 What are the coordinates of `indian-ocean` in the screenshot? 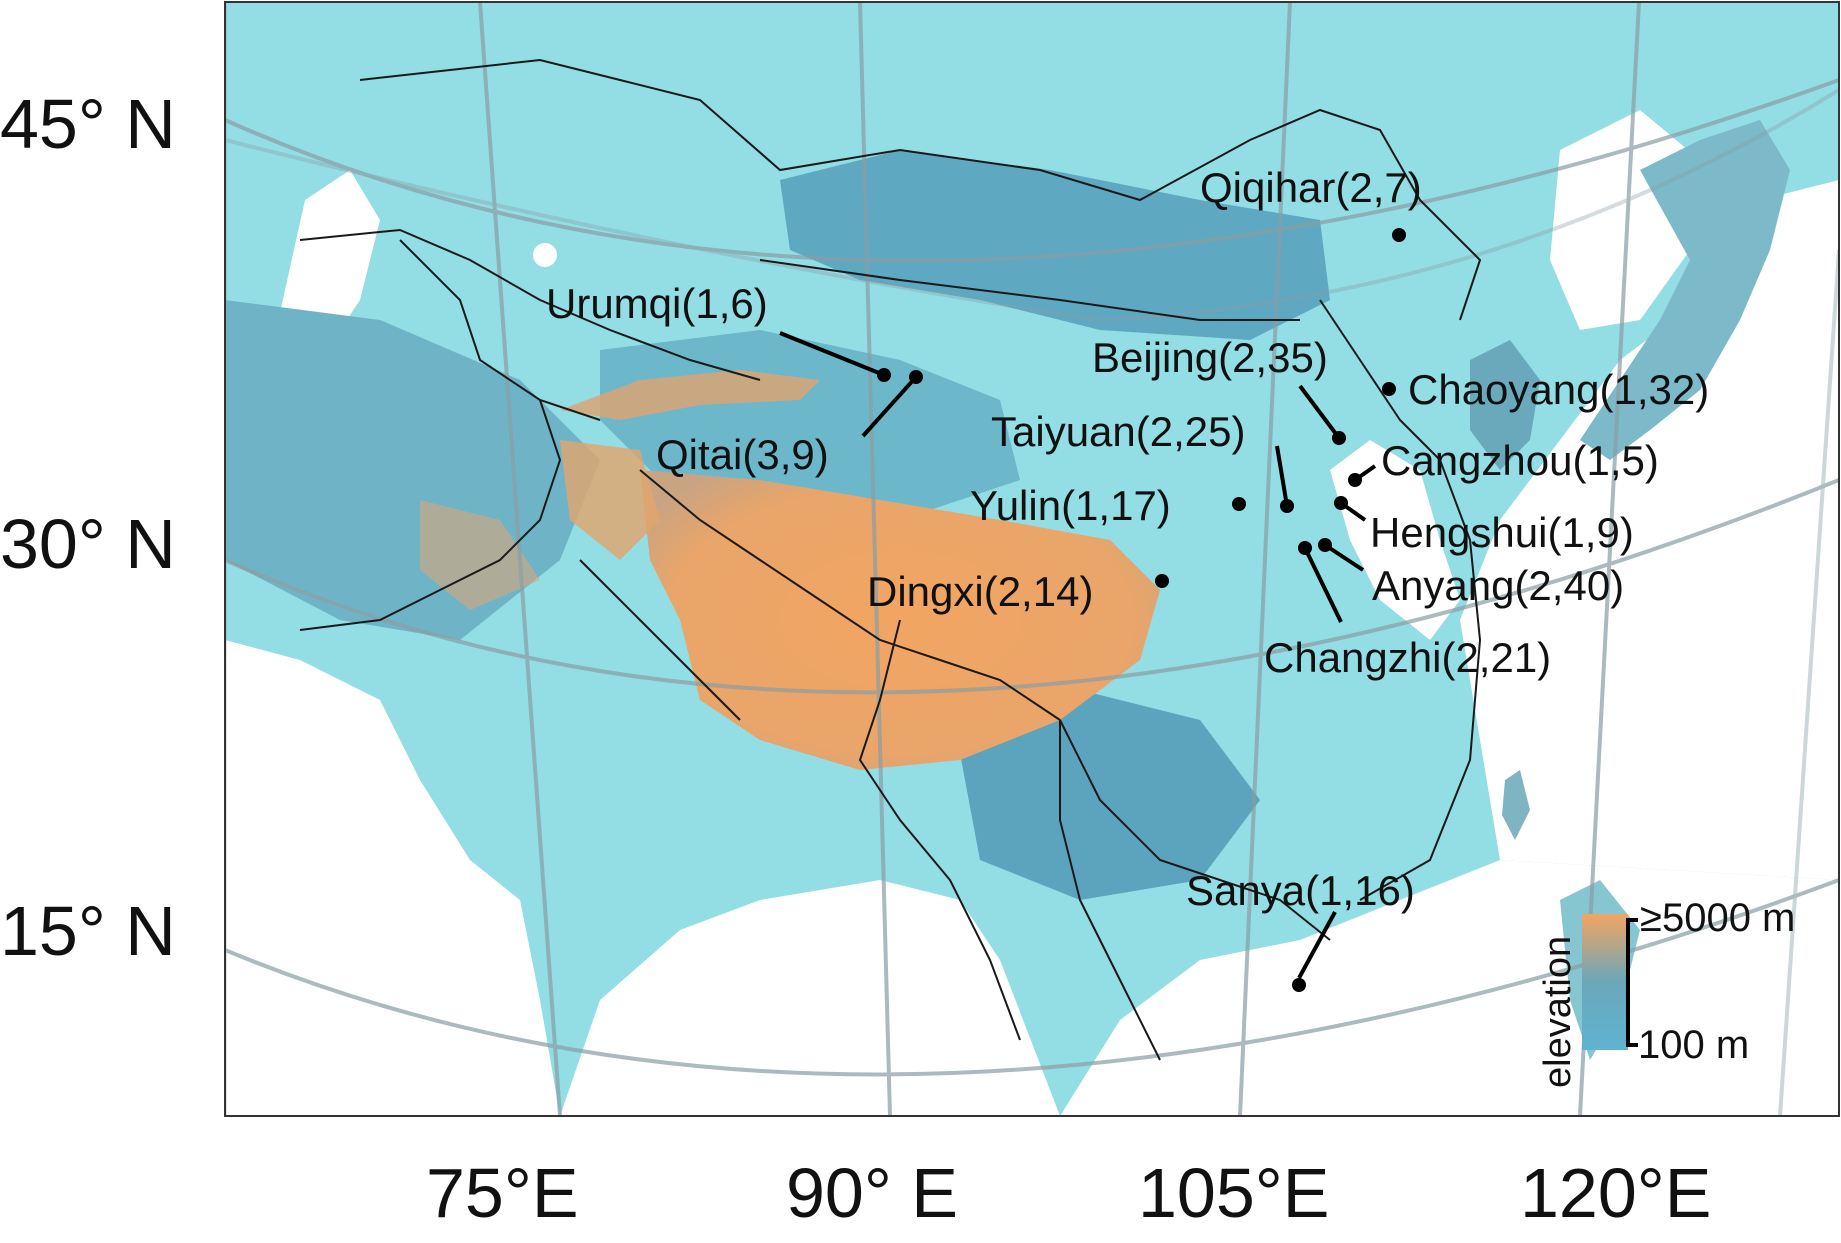 It's located at (392, 878).